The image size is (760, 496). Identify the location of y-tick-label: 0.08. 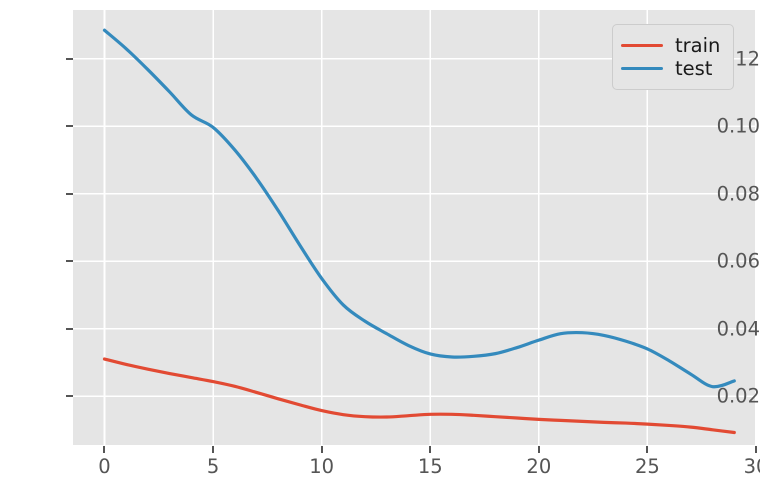
(738, 194).